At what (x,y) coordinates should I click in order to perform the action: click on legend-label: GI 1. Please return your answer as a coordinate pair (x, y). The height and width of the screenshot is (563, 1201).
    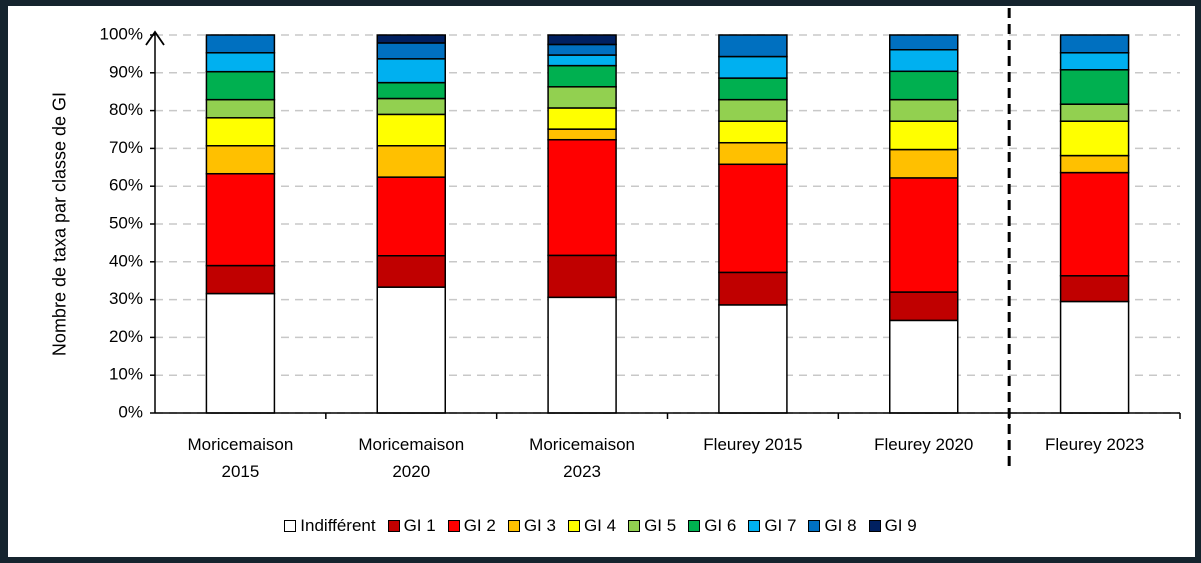
    Looking at the image, I should click on (419, 525).